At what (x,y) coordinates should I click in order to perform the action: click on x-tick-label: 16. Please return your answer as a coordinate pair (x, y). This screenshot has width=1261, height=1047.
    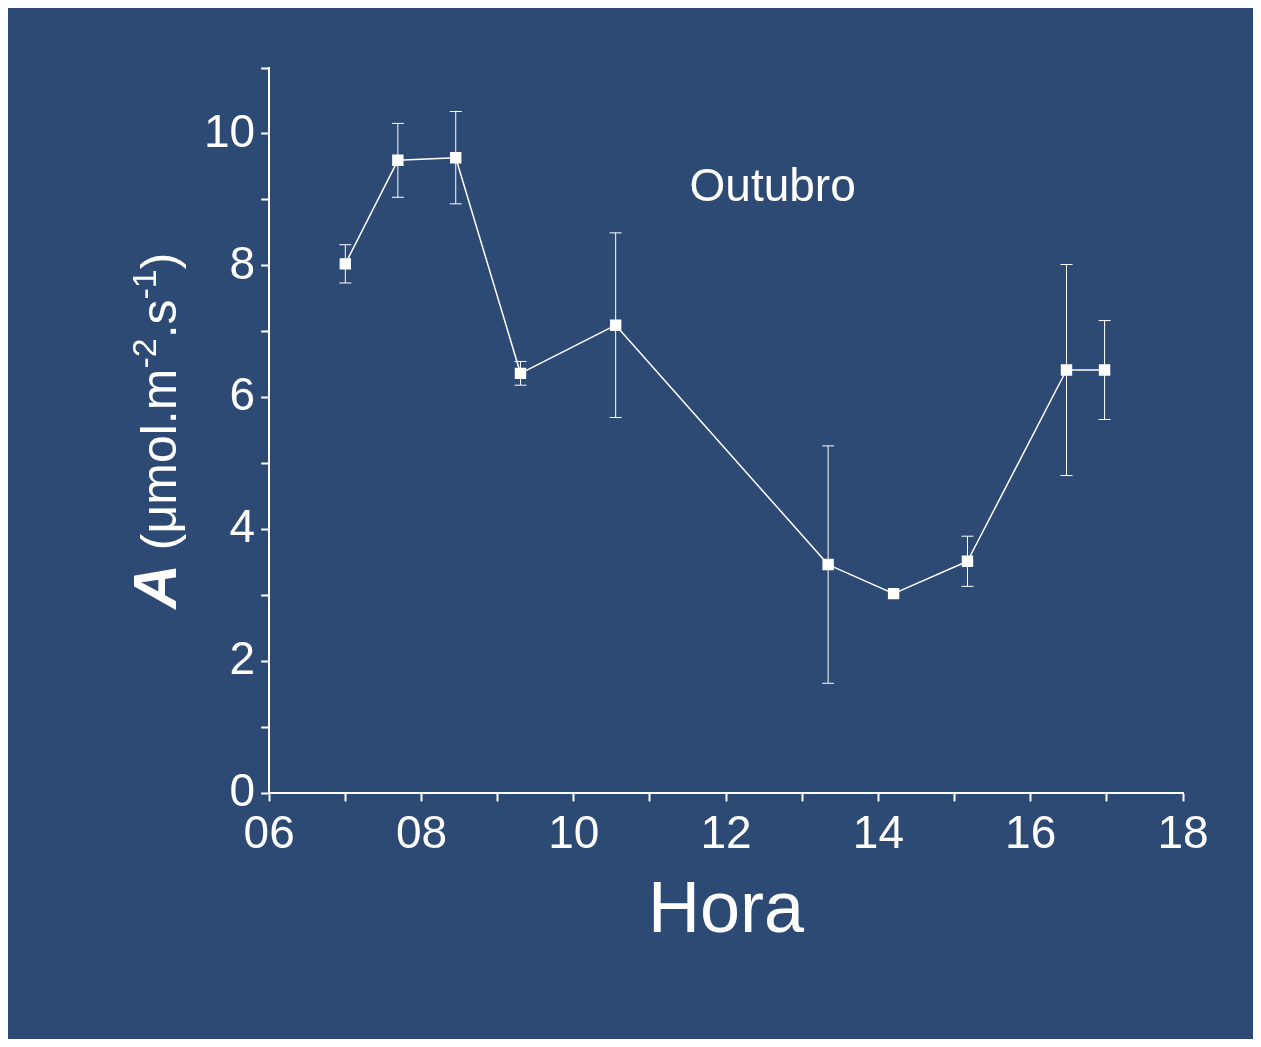
    Looking at the image, I should click on (1031, 831).